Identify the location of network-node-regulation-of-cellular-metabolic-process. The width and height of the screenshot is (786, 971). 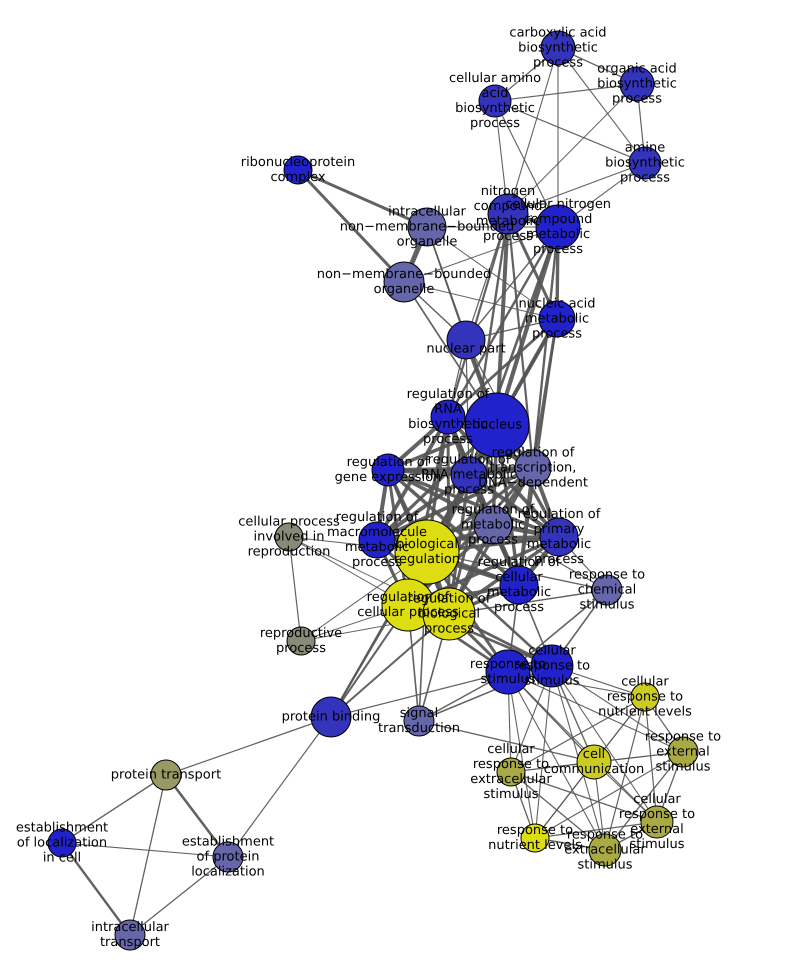
(519, 585).